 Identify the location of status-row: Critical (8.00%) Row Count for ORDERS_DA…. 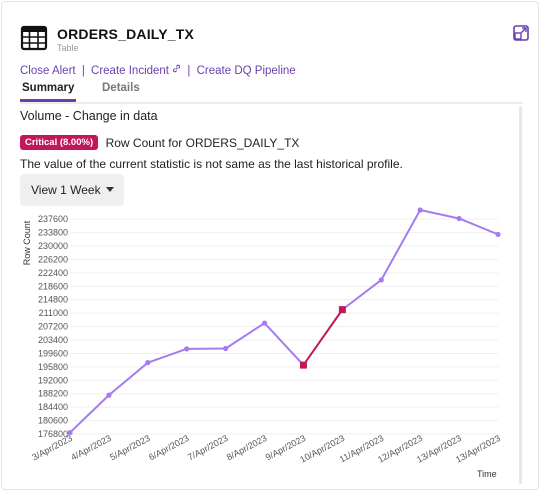
(160, 142).